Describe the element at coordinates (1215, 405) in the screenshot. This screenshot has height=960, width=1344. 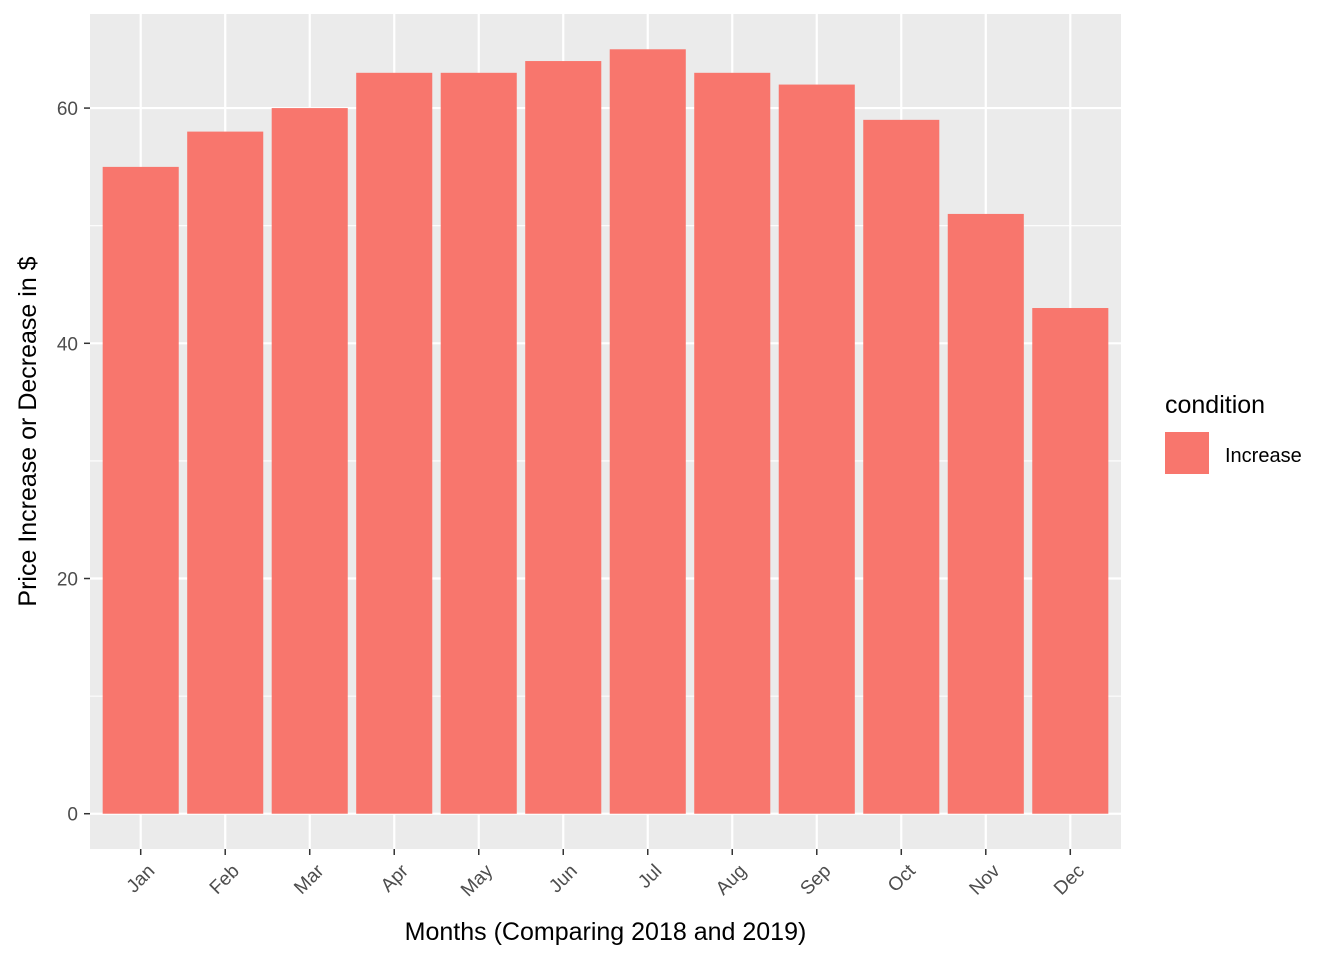
I see `legend-title: condition` at that location.